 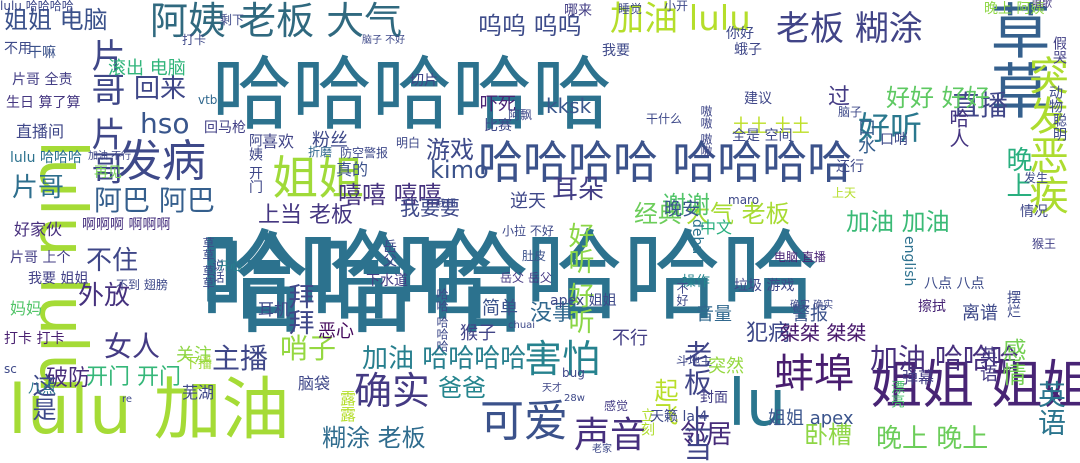 I want to click on cloud-word: 这是, so click(x=42, y=397).